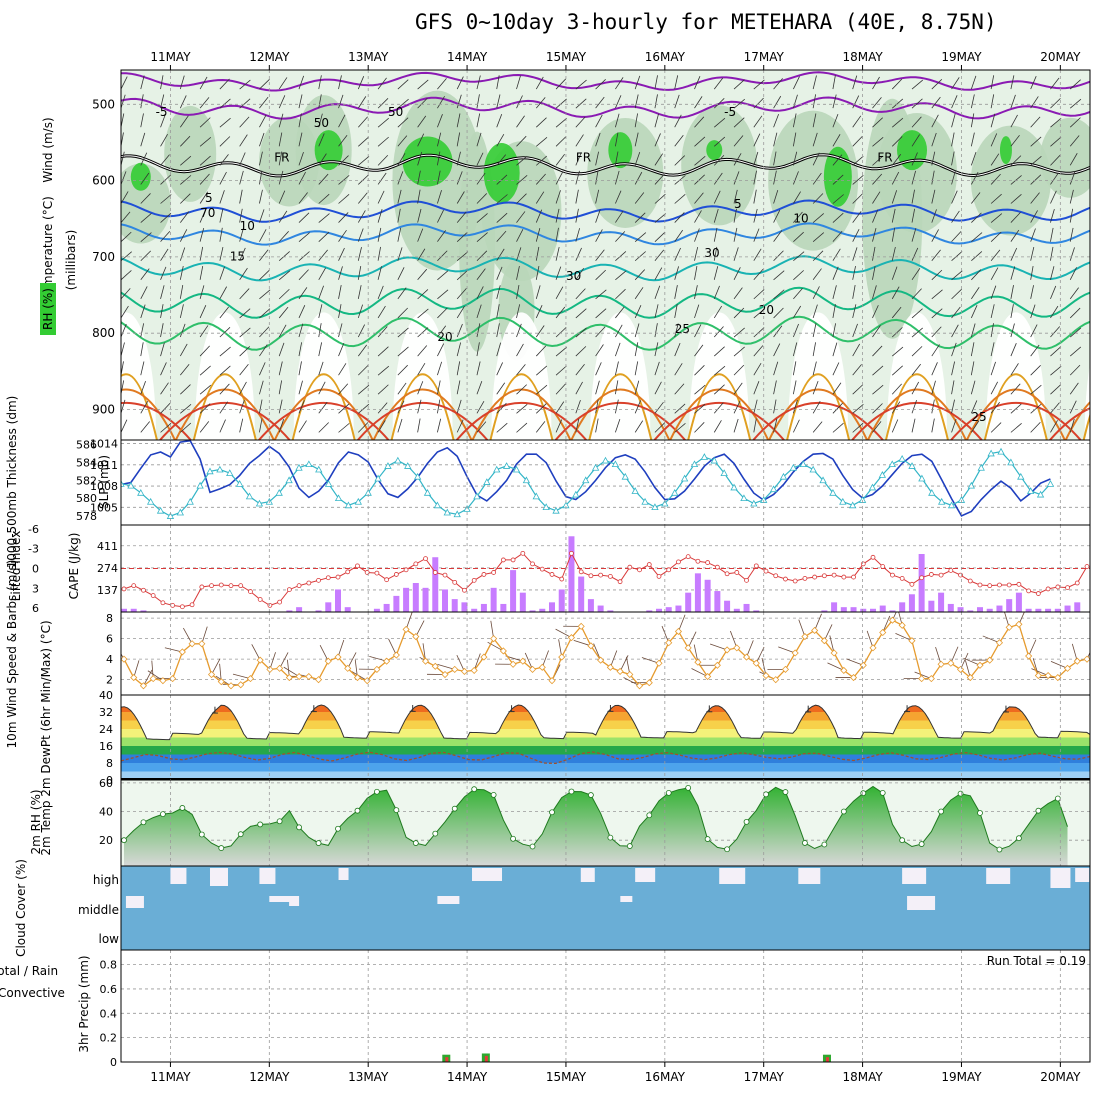 The image size is (1100, 1100). Describe the element at coordinates (104, 465) in the screenshot. I see `slp-tick-label: 1011` at that location.